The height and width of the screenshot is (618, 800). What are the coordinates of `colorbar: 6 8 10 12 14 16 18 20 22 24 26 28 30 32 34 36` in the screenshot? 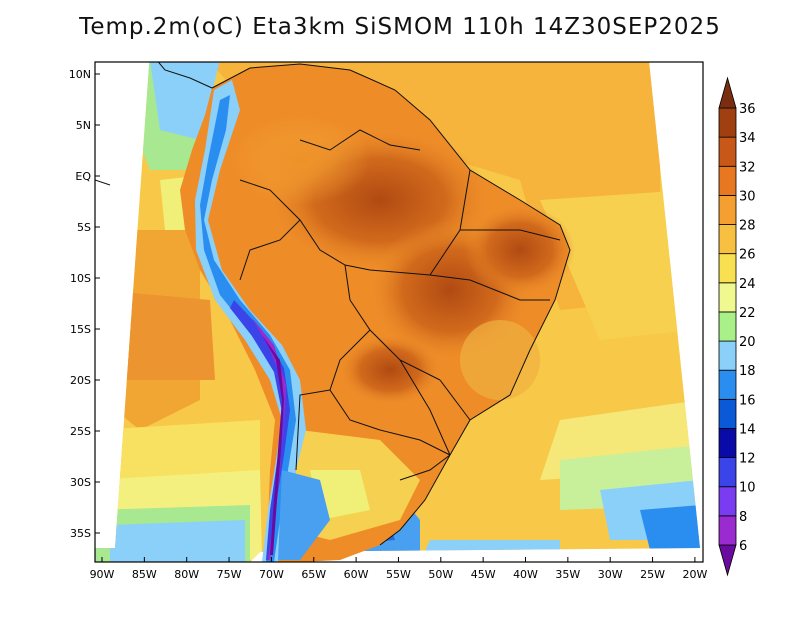 It's located at (737, 326).